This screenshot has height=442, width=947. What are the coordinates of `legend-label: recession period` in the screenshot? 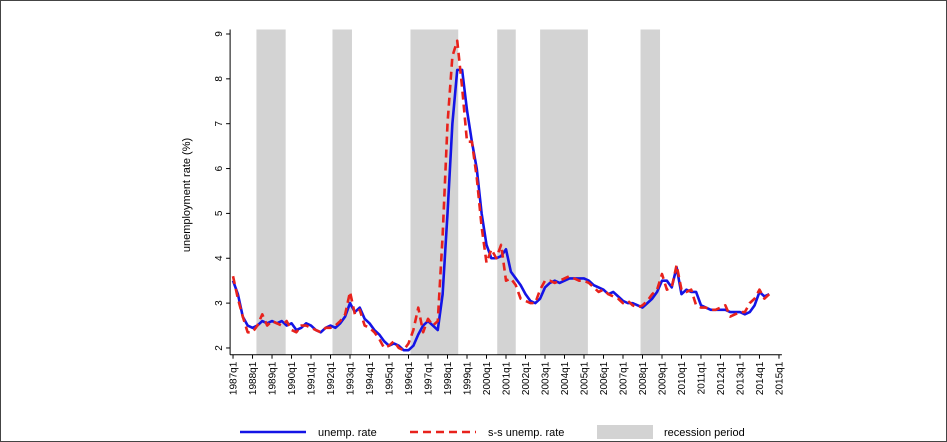 It's located at (704, 433).